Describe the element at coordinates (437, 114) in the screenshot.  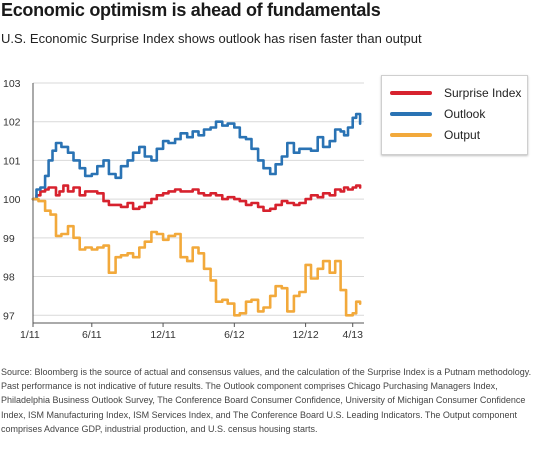
I see `legend-item-outlook: Outlook` at that location.